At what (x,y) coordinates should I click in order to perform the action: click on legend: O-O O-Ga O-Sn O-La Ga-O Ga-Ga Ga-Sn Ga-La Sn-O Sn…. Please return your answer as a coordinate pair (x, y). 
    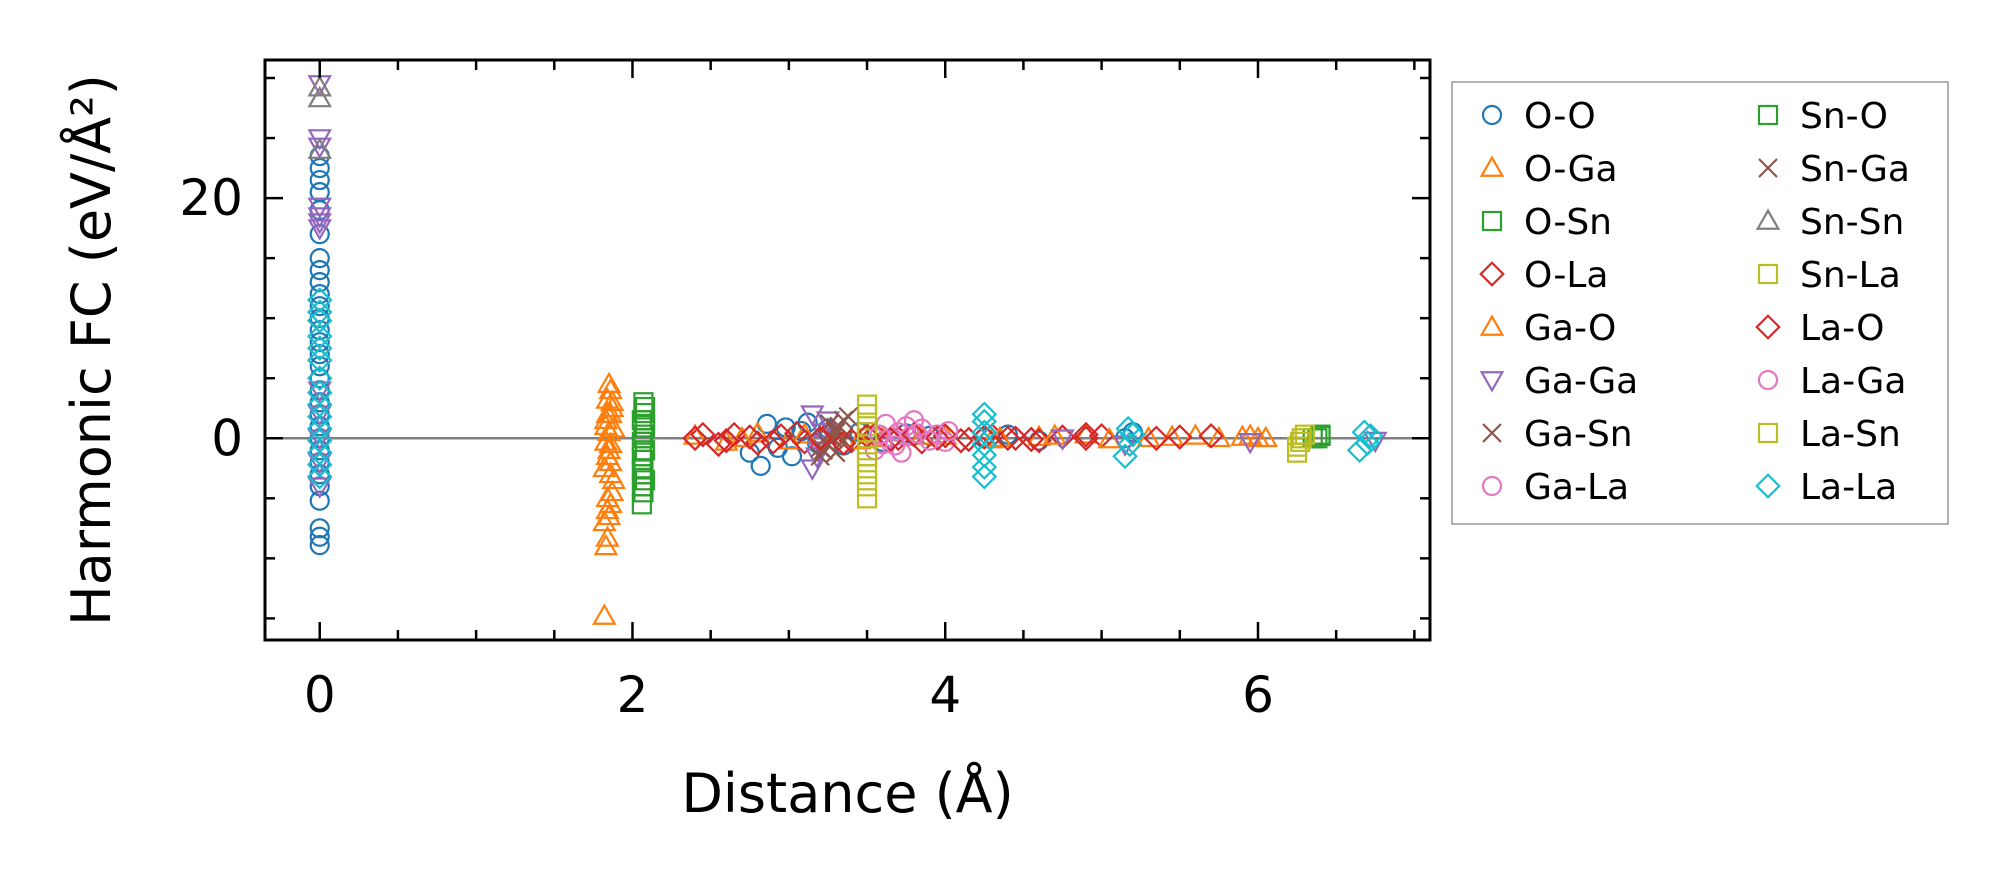
    Looking at the image, I should click on (1700, 303).